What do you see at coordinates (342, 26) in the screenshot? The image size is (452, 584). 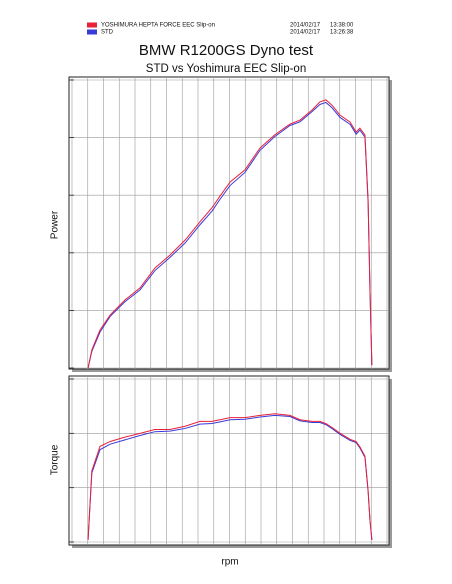 I see `legend-time: 13:38:00` at bounding box center [342, 26].